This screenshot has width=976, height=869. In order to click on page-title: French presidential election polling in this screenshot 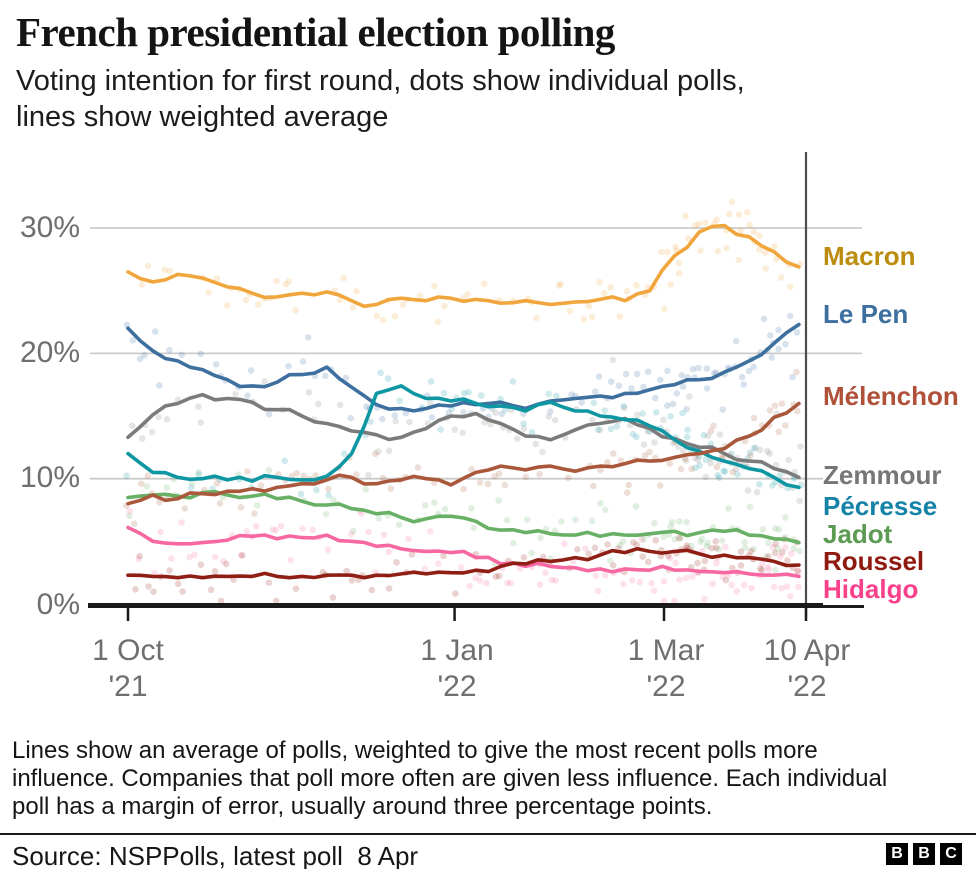, I will do `click(315, 32)`.